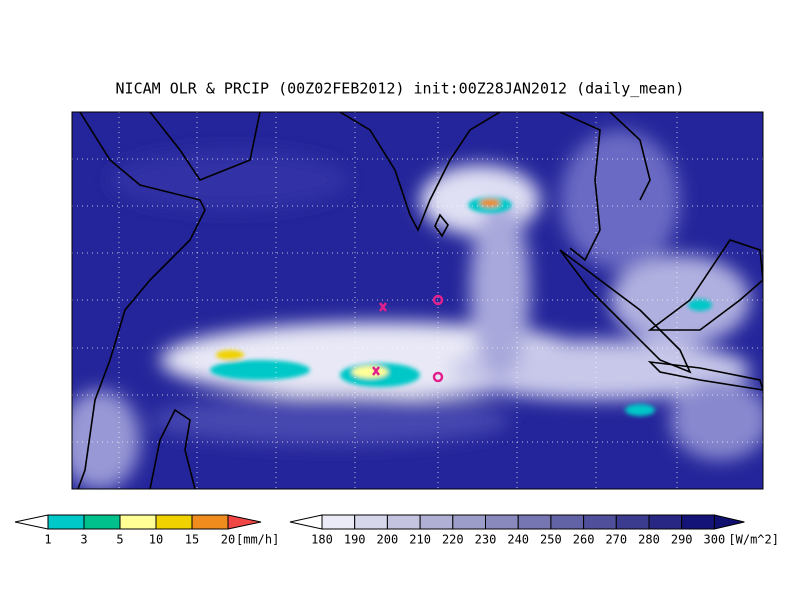  Describe the element at coordinates (584, 540) in the screenshot. I see `colorbar-label: 260` at that location.